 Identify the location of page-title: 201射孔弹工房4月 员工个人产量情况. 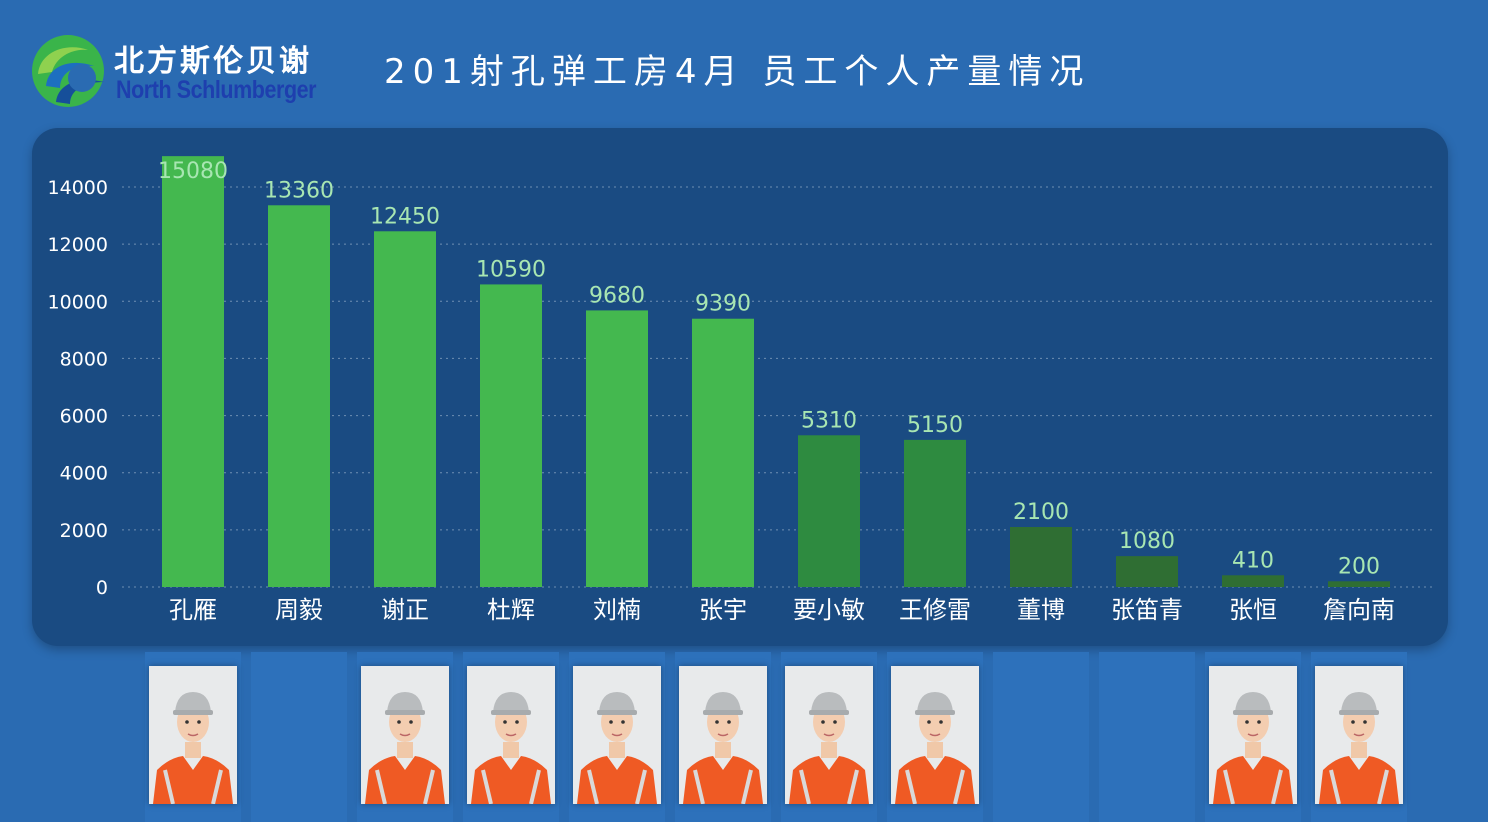
(737, 72).